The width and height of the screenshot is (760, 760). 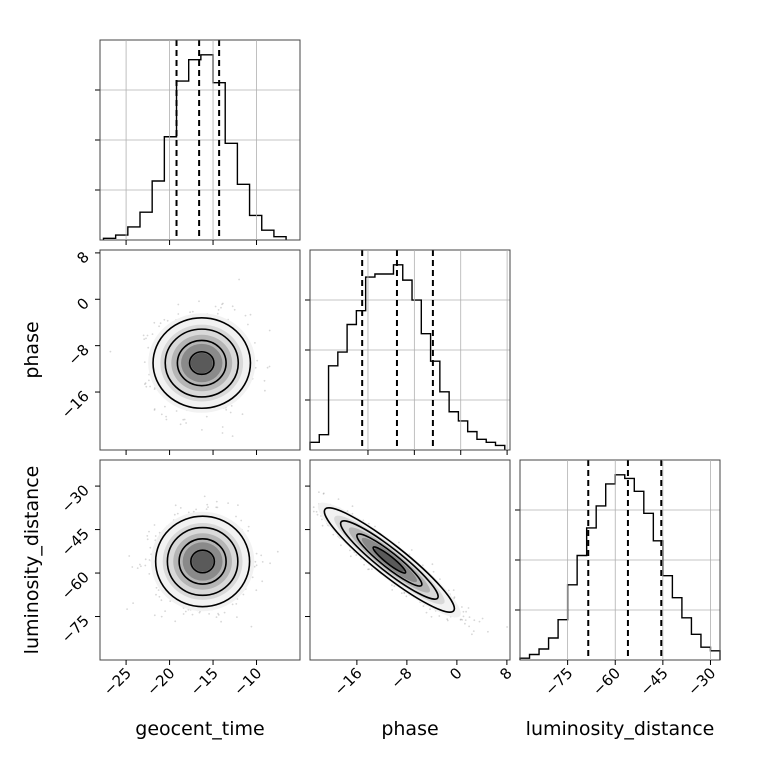 What do you see at coordinates (401, 678) in the screenshot?
I see `contour-phase-distance-x-tick-label-1: −8` at bounding box center [401, 678].